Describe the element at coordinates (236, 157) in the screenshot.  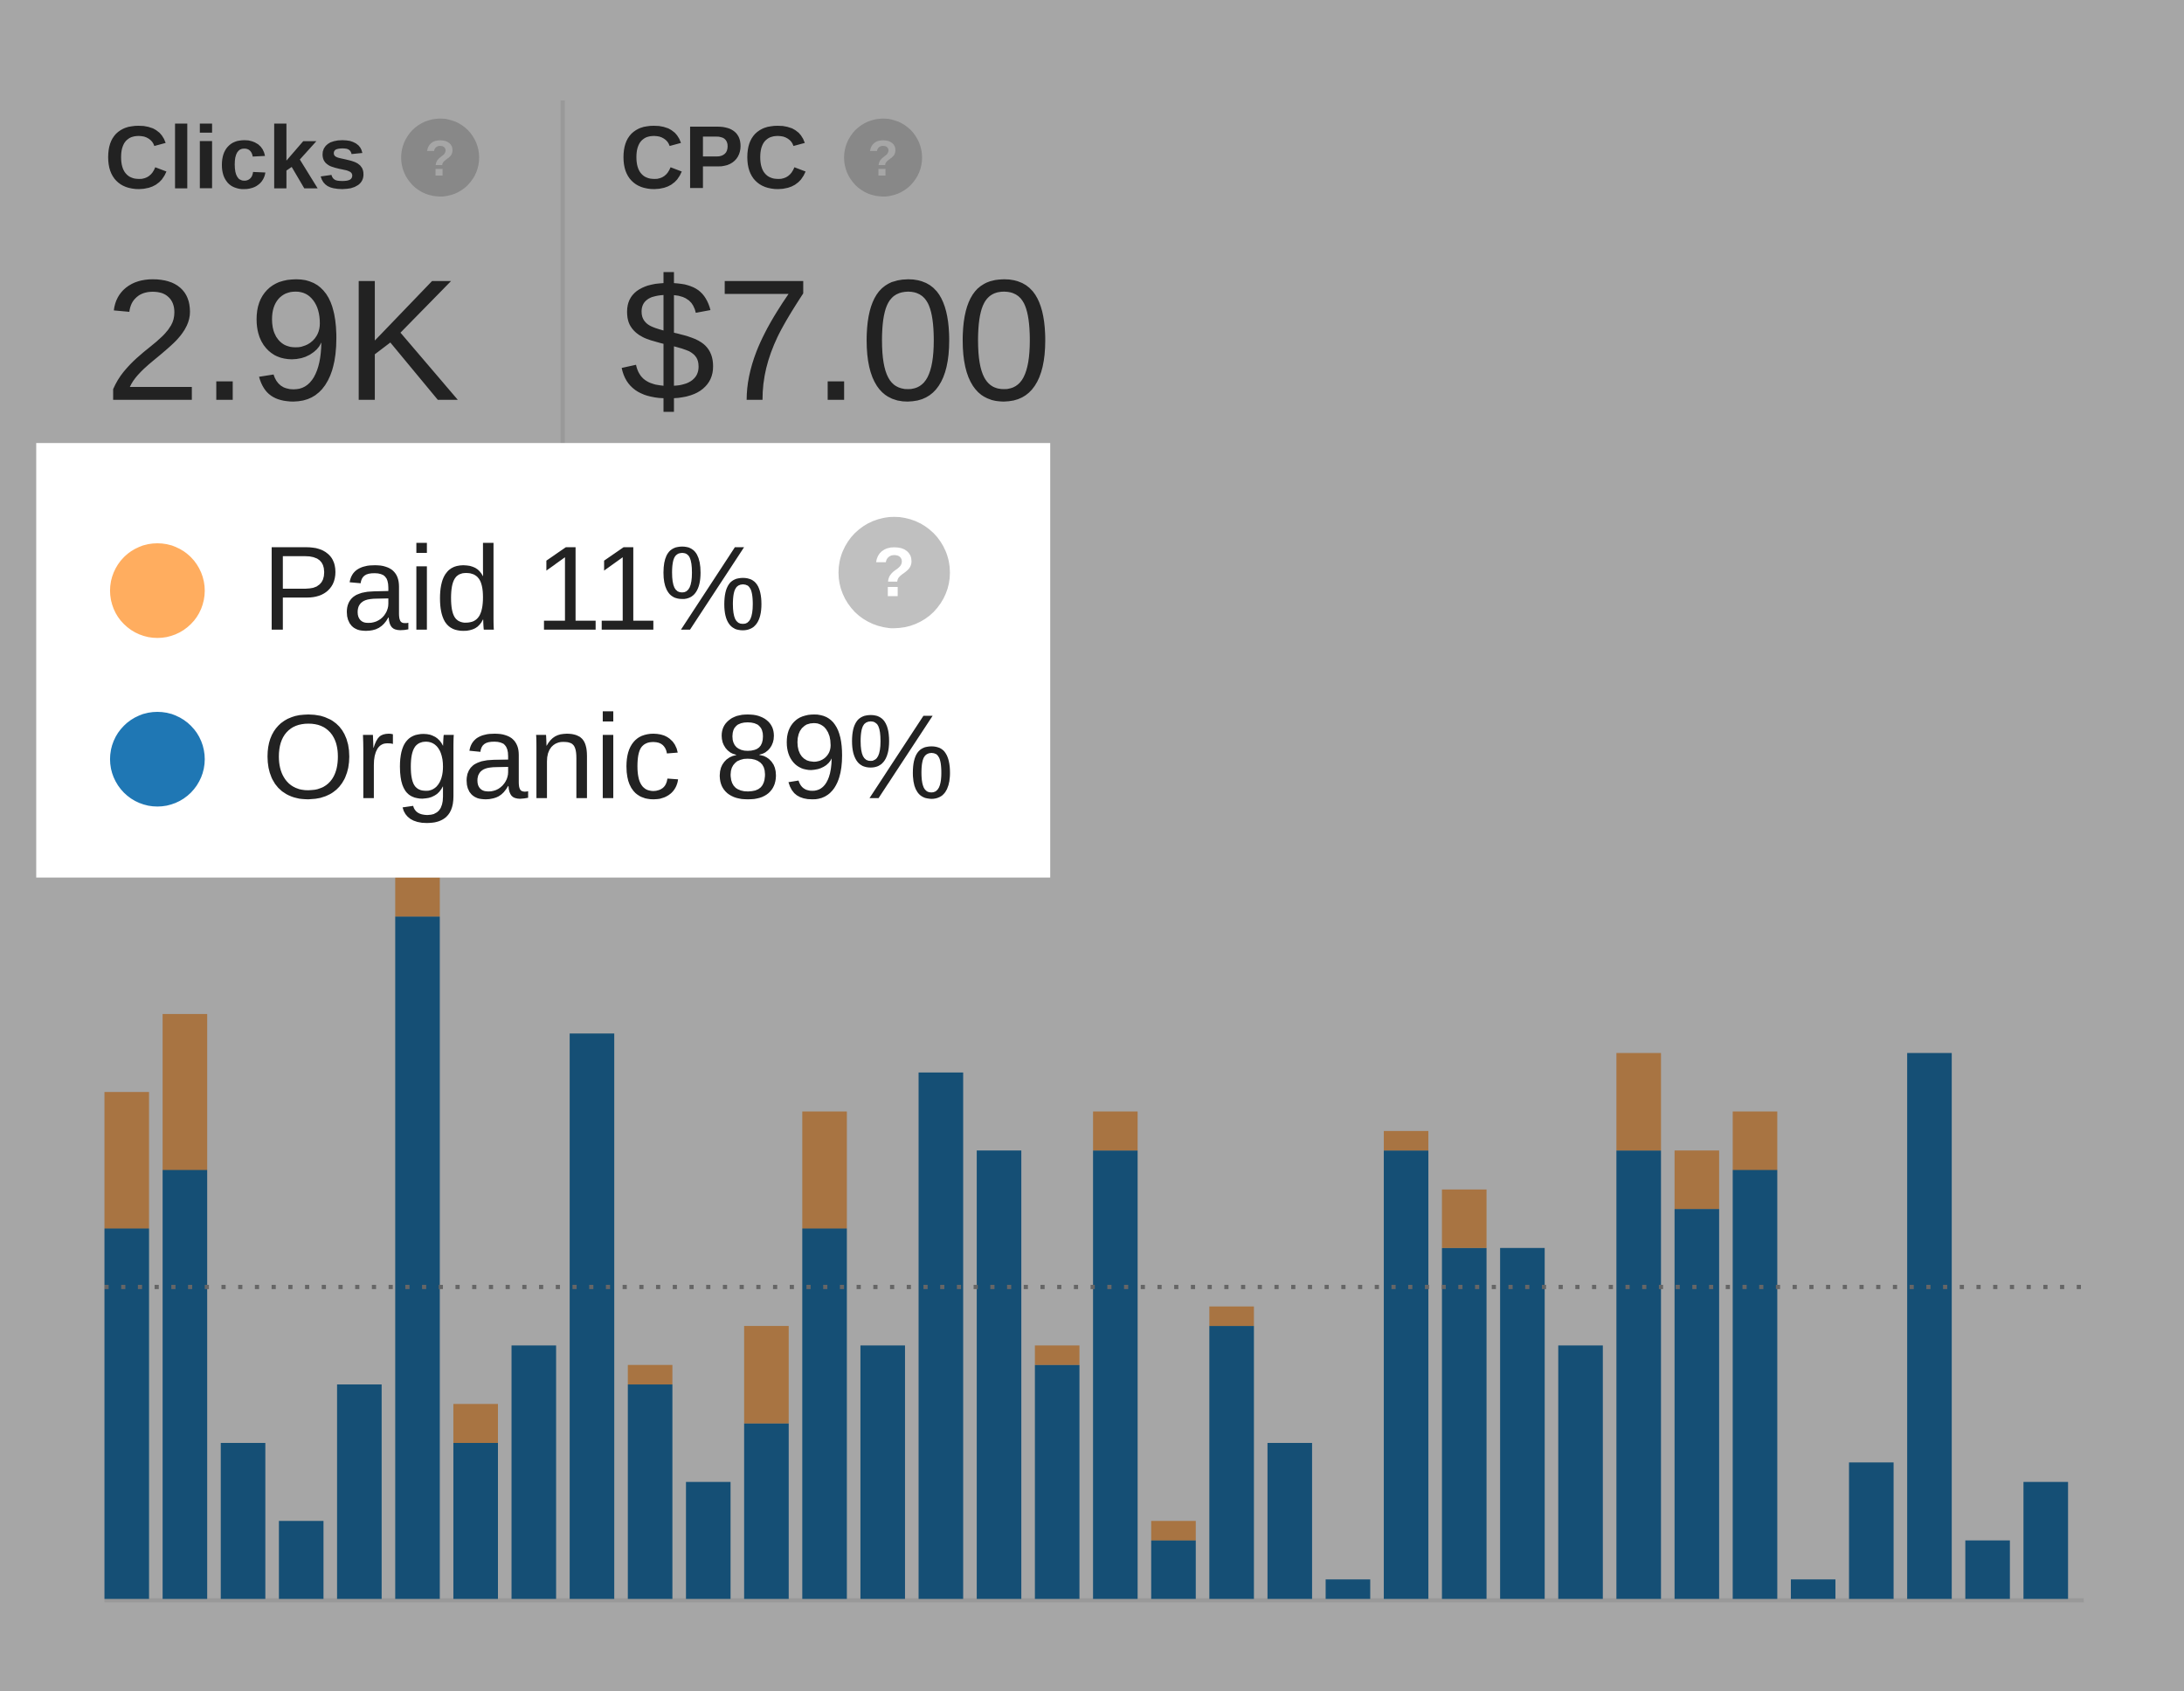
I see `metric-title: Clicks` at that location.